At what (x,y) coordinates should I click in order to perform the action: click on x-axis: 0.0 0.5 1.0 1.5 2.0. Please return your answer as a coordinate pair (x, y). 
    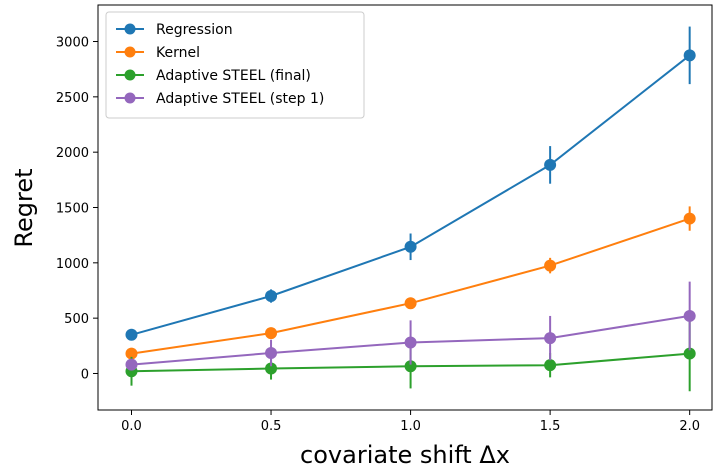
    Looking at the image, I should click on (410, 422).